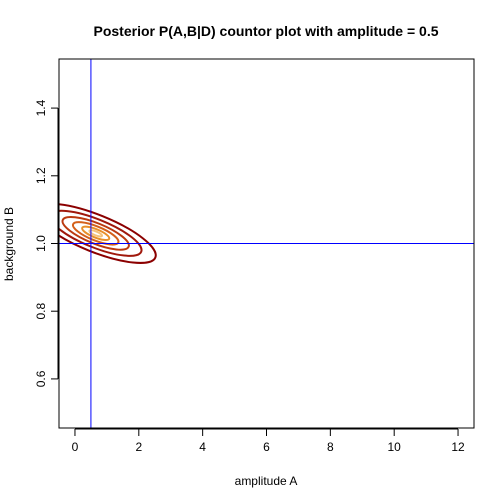 The height and width of the screenshot is (504, 504). I want to click on x-tick-label: 12, so click(458, 447).